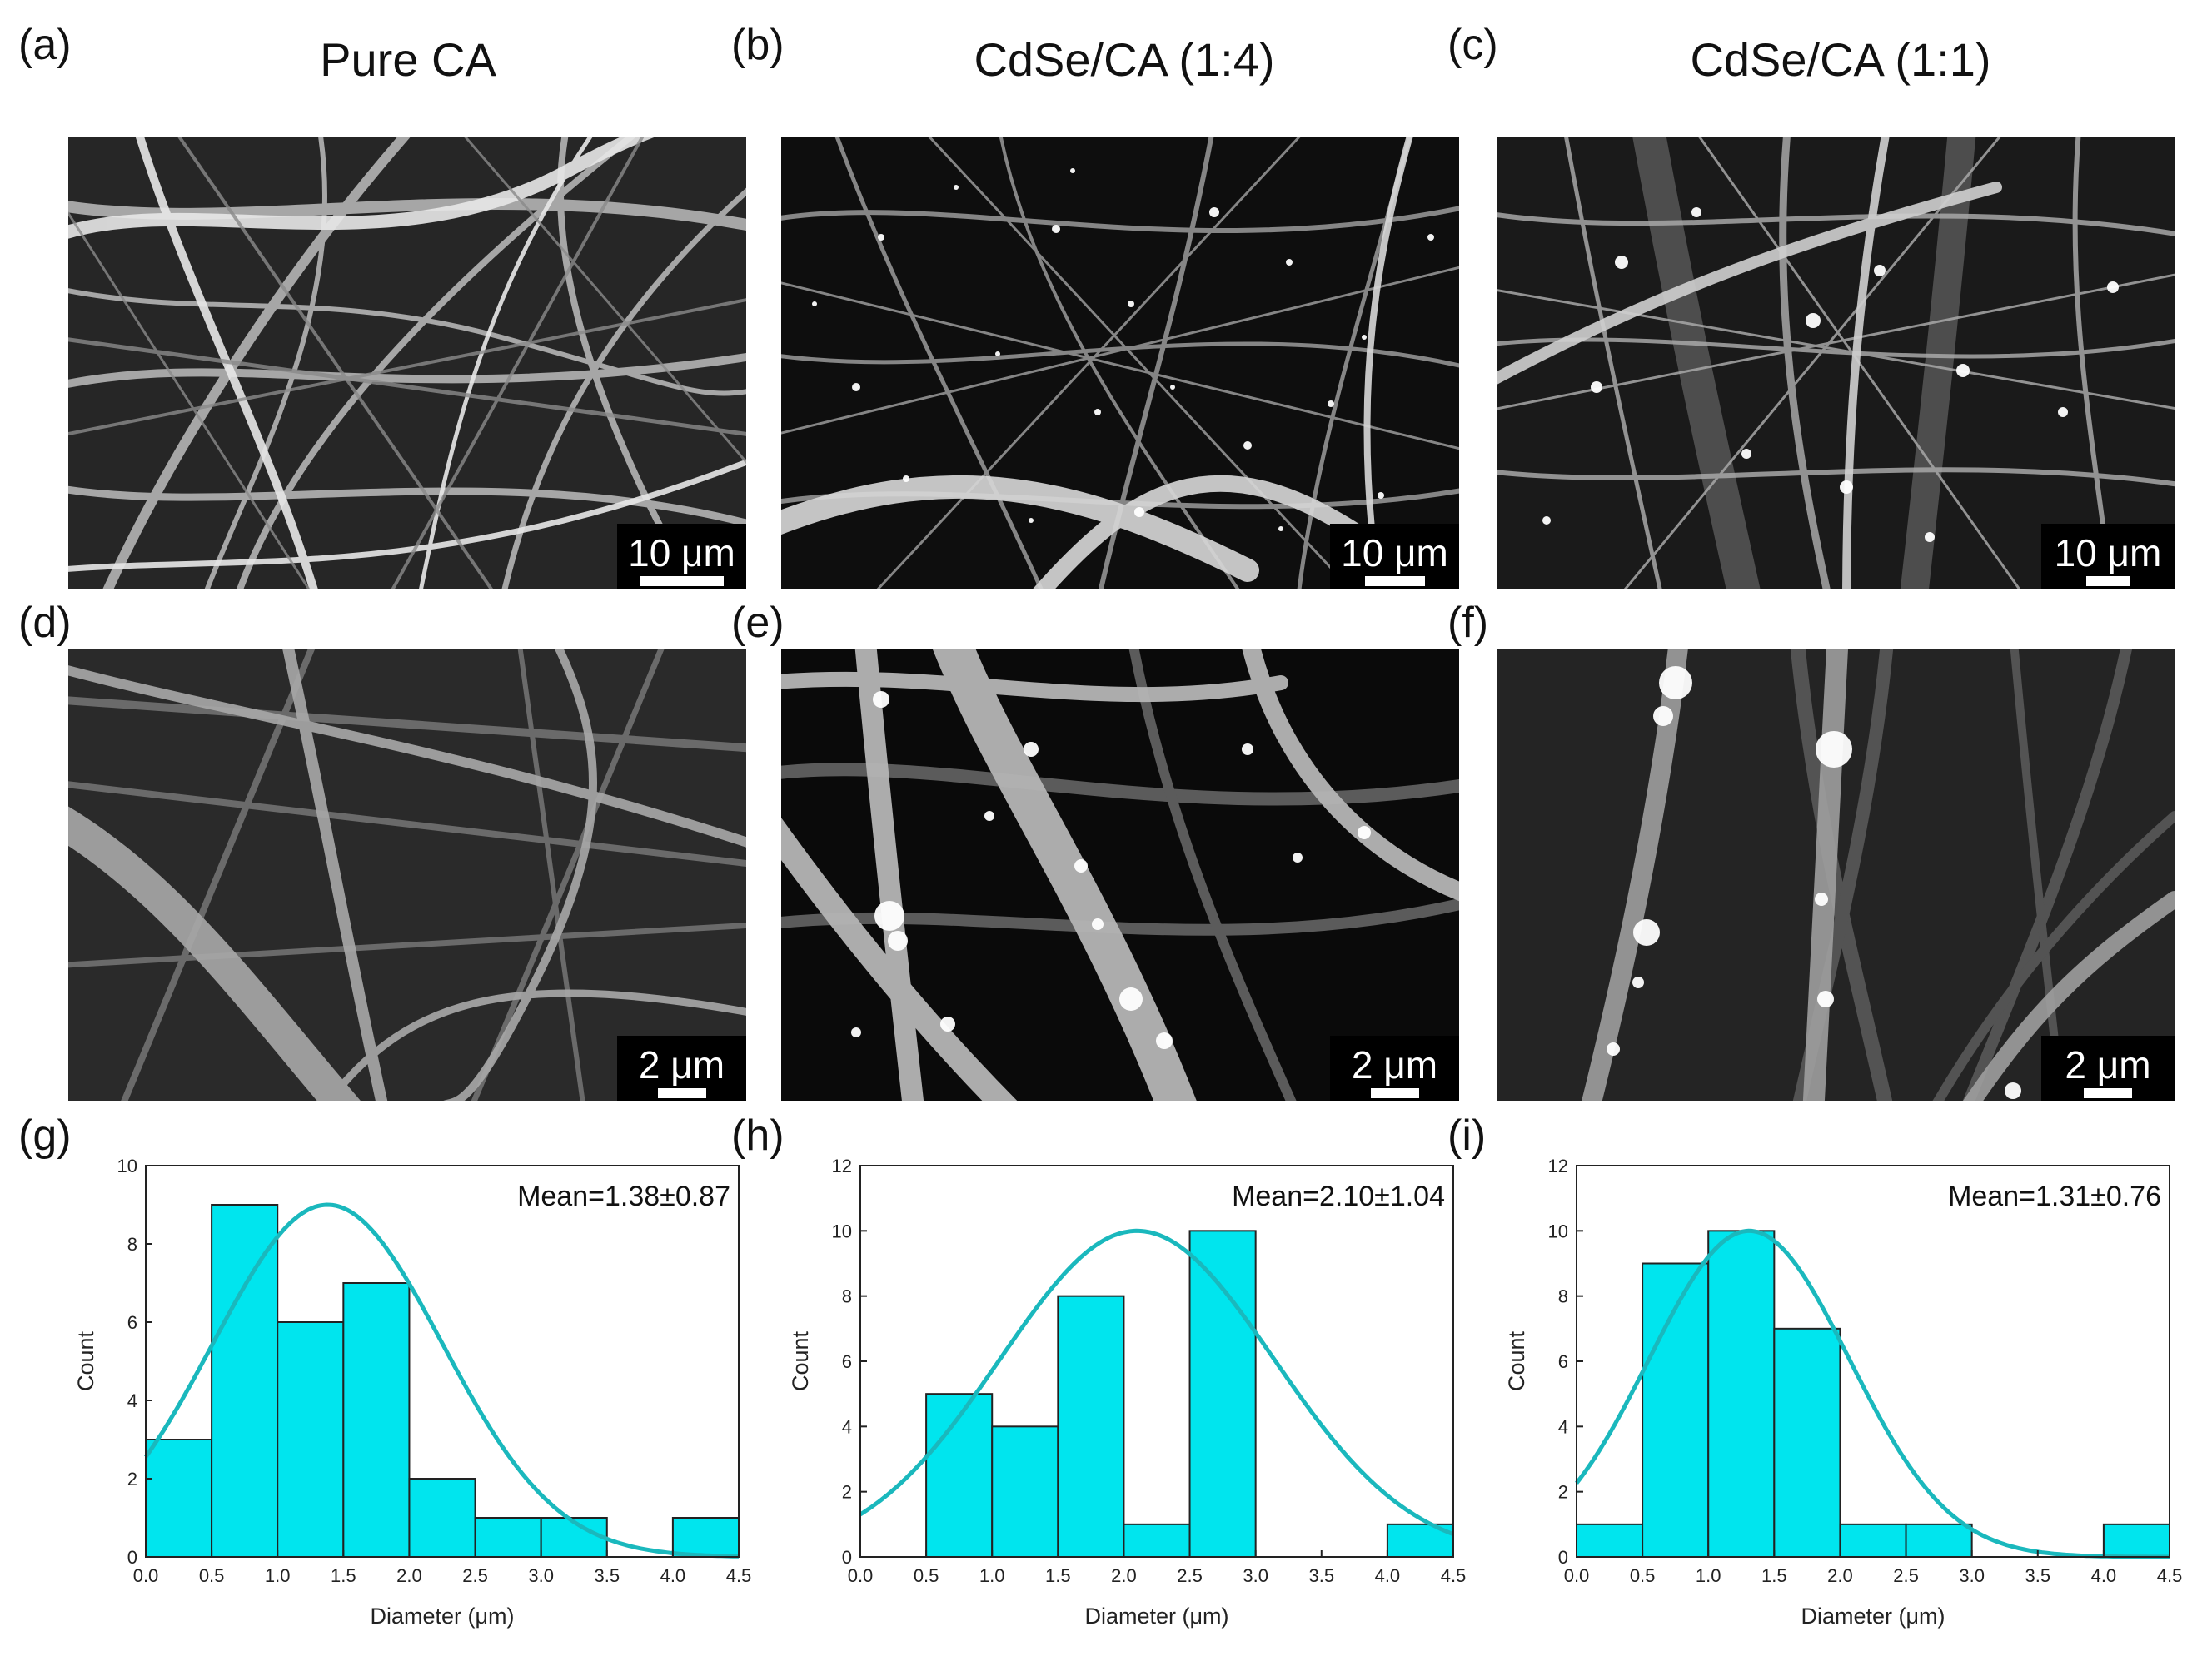 The width and height of the screenshot is (2212, 1671). Describe the element at coordinates (1394, 553) in the screenshot. I see `scale-bar-label-b: 10 μm` at that location.